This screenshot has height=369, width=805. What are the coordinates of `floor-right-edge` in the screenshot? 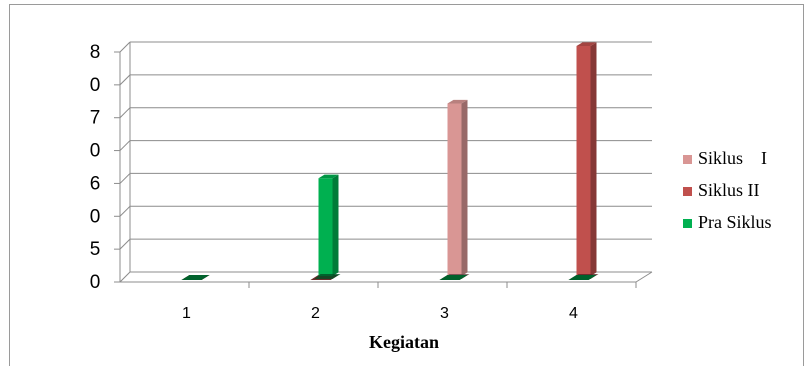 It's located at (644, 277).